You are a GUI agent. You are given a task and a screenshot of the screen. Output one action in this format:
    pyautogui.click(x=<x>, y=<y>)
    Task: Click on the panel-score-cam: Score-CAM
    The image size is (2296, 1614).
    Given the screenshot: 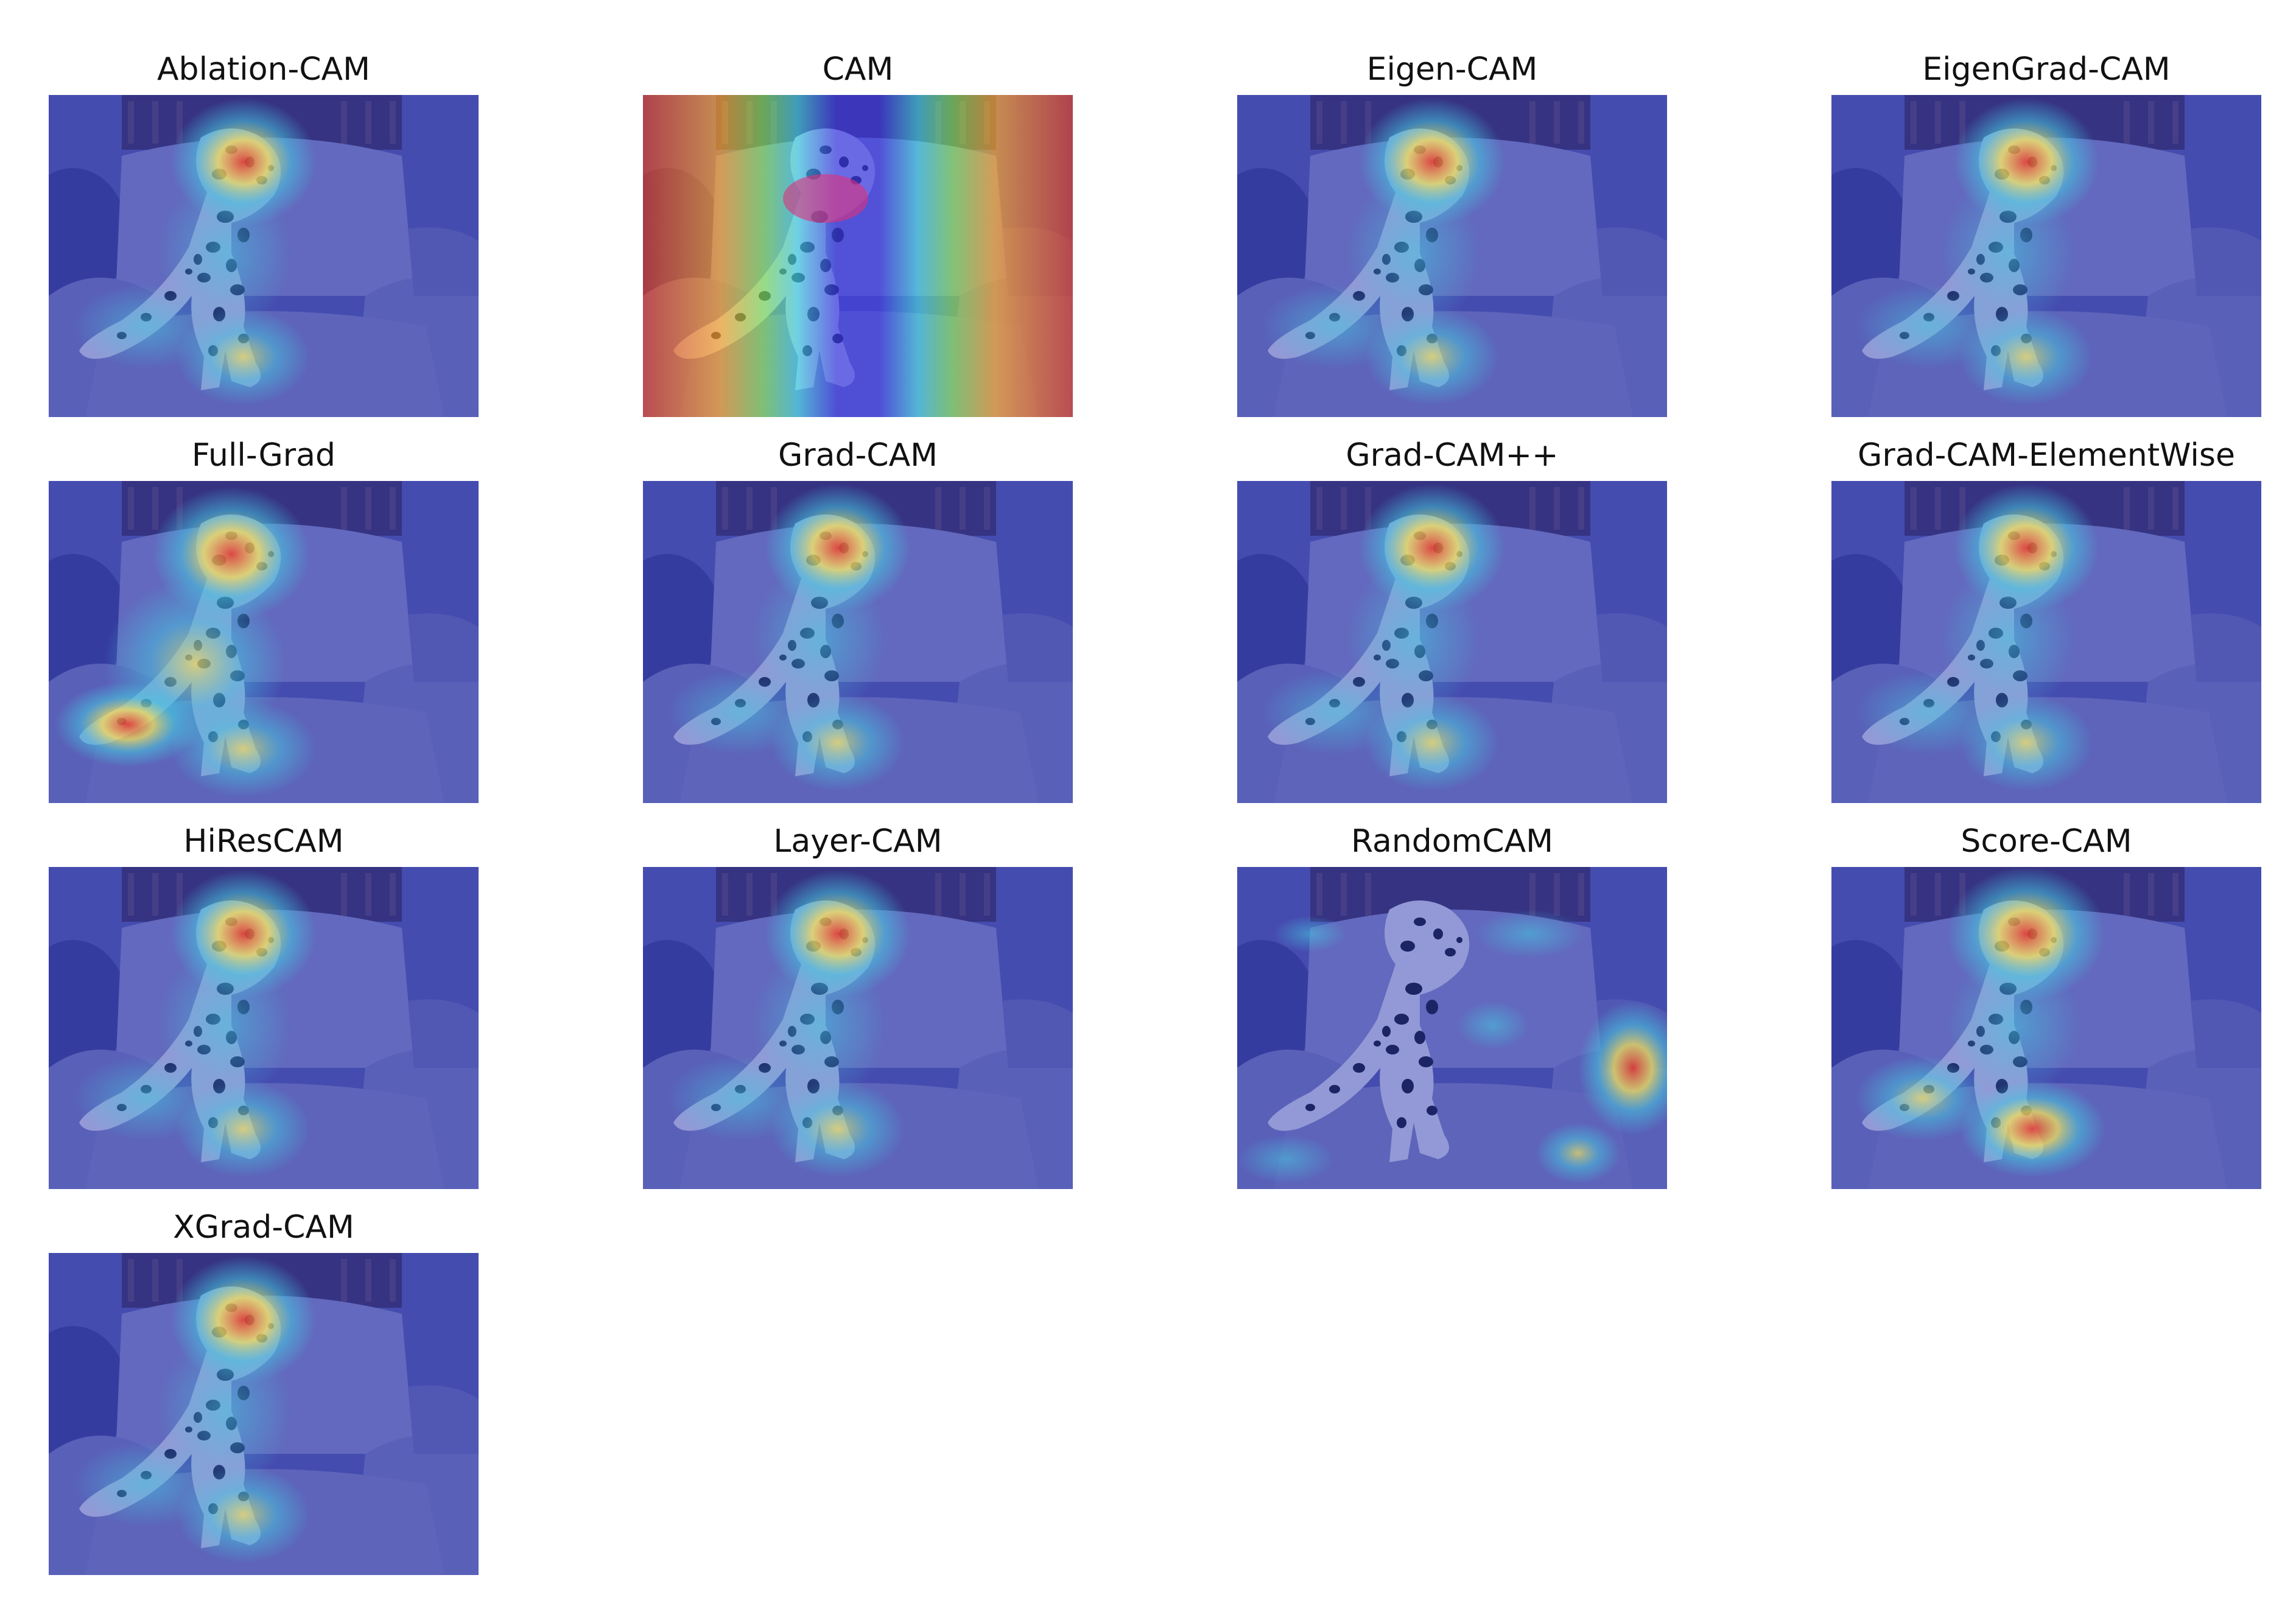 What is the action you would take?
    pyautogui.click(x=2046, y=1002)
    